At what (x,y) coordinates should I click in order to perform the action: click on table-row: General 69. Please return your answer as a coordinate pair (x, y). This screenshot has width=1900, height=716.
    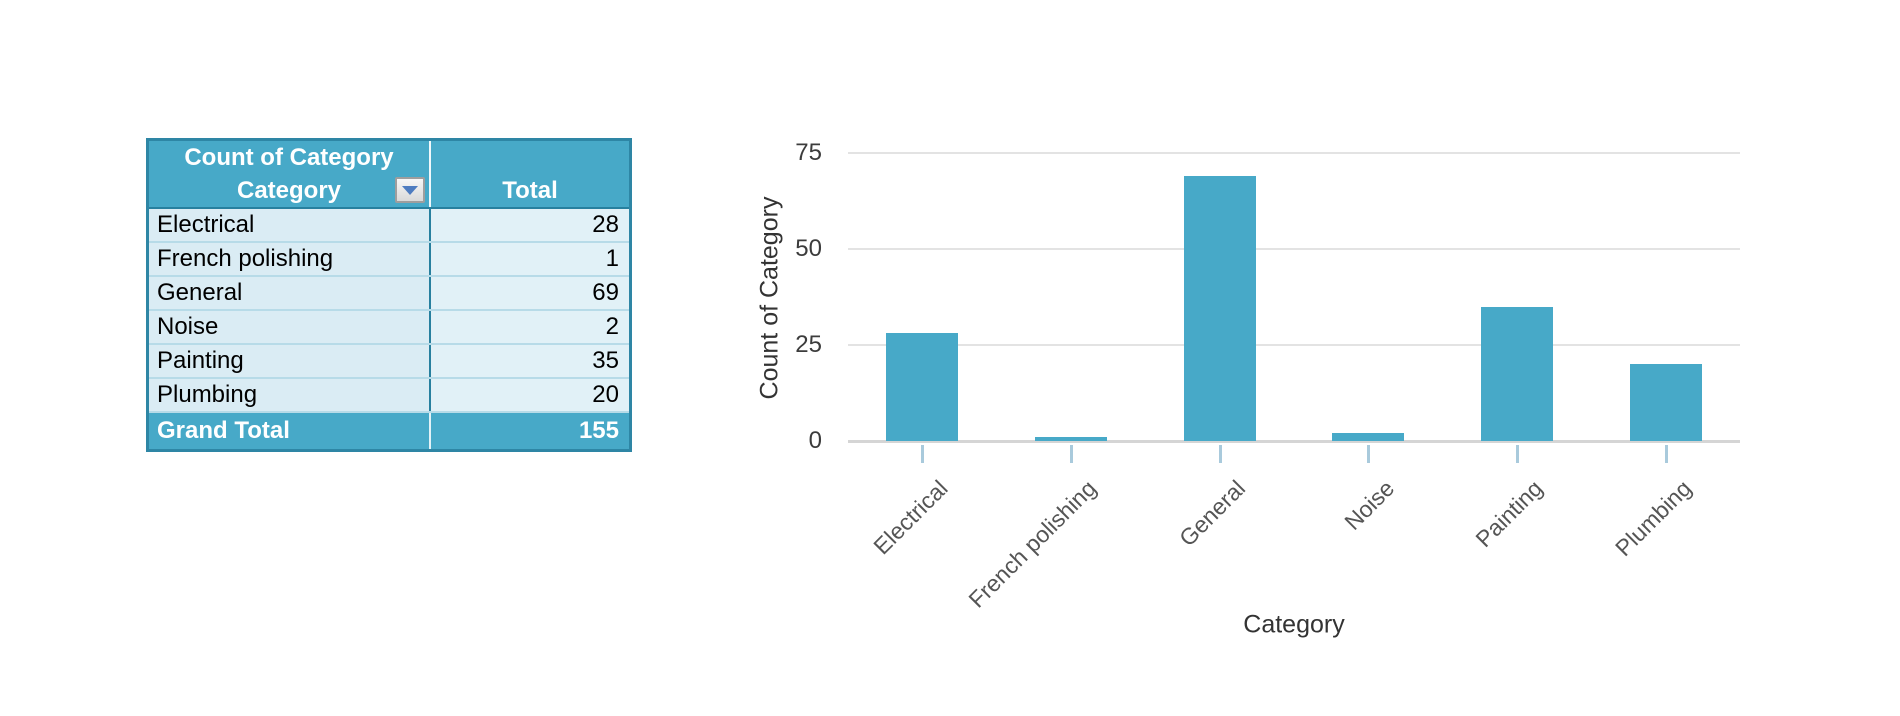
    Looking at the image, I should click on (389, 294).